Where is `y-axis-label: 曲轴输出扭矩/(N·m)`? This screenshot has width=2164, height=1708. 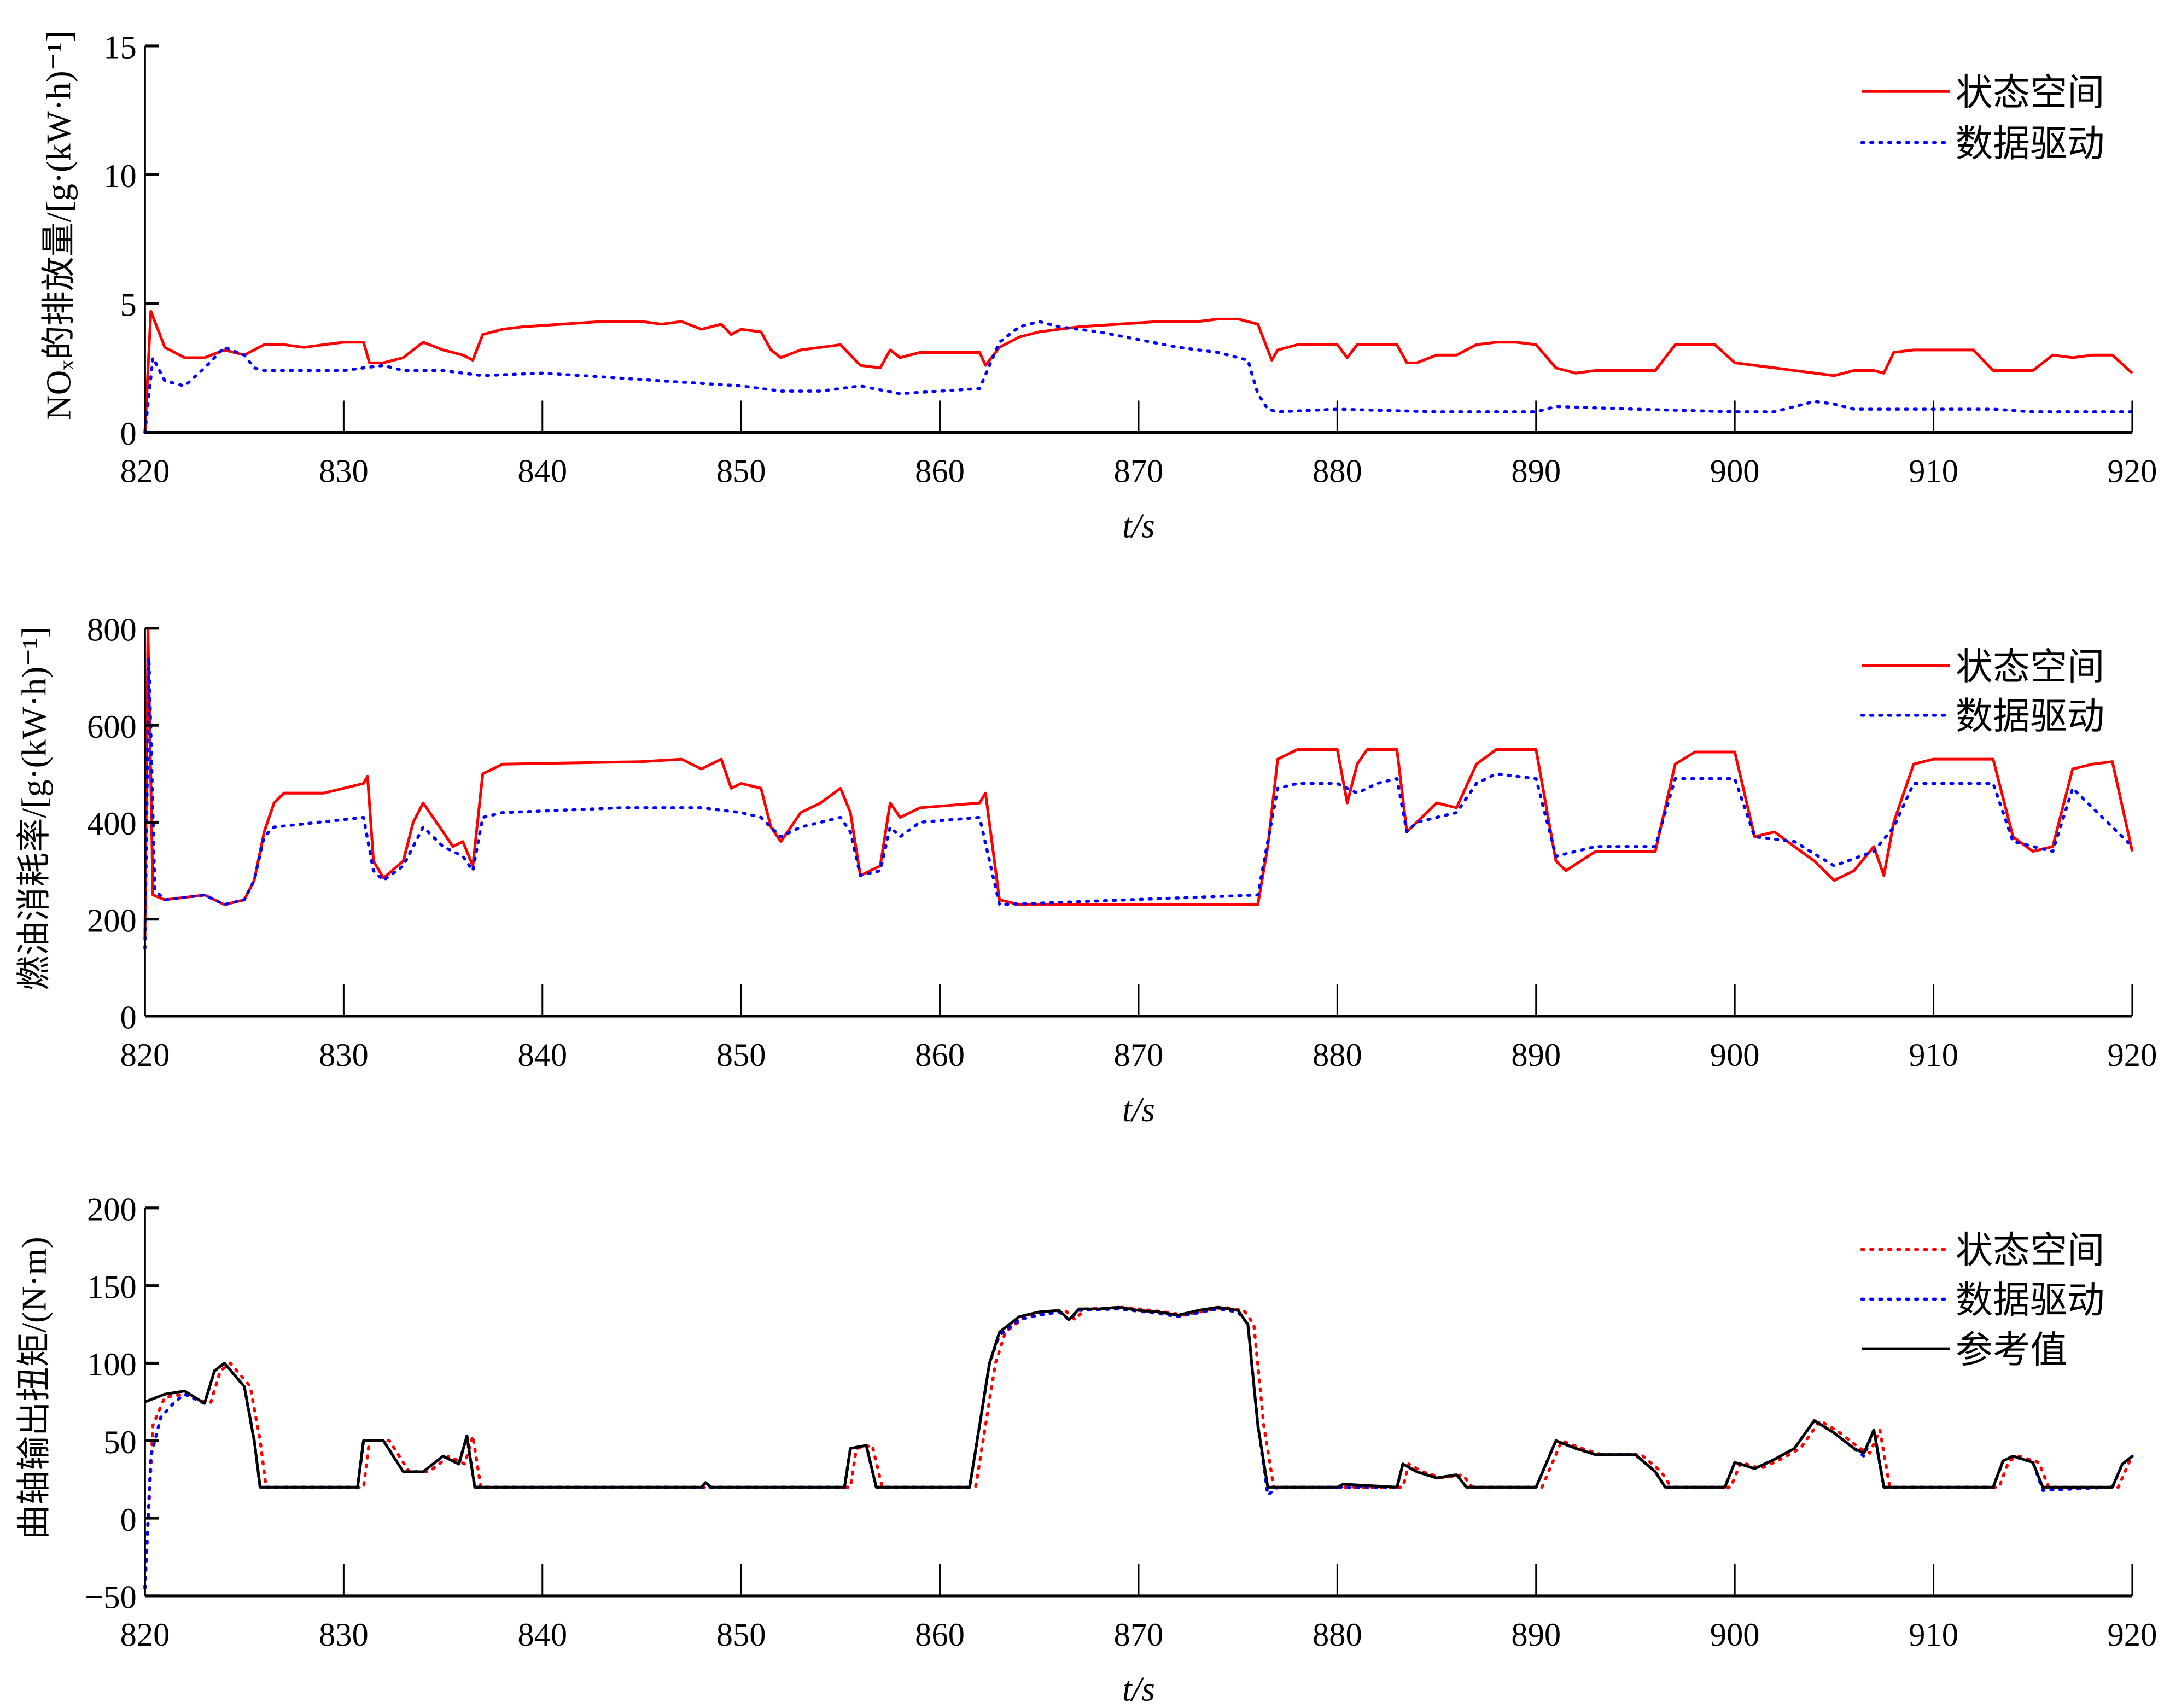 y-axis-label: 曲轴输出扭矩/(N·m) is located at coordinates (34, 1388).